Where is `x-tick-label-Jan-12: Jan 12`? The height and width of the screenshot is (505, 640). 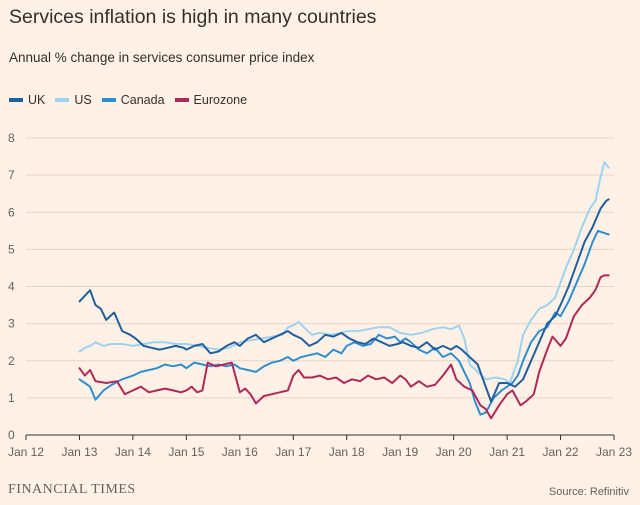
x-tick-label-Jan-12: Jan 12 is located at coordinates (26, 452).